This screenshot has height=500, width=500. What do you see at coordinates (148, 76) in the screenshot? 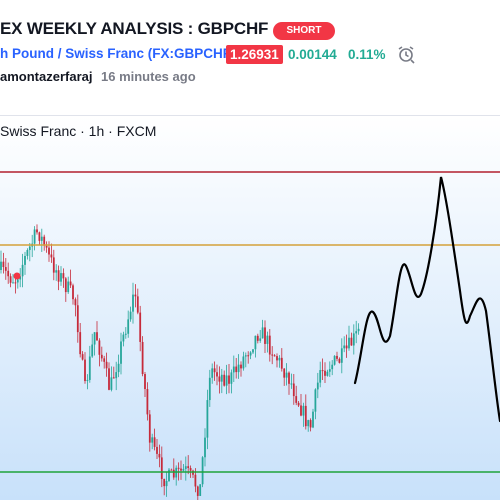
I see `published-time: 16 minutes ago` at bounding box center [148, 76].